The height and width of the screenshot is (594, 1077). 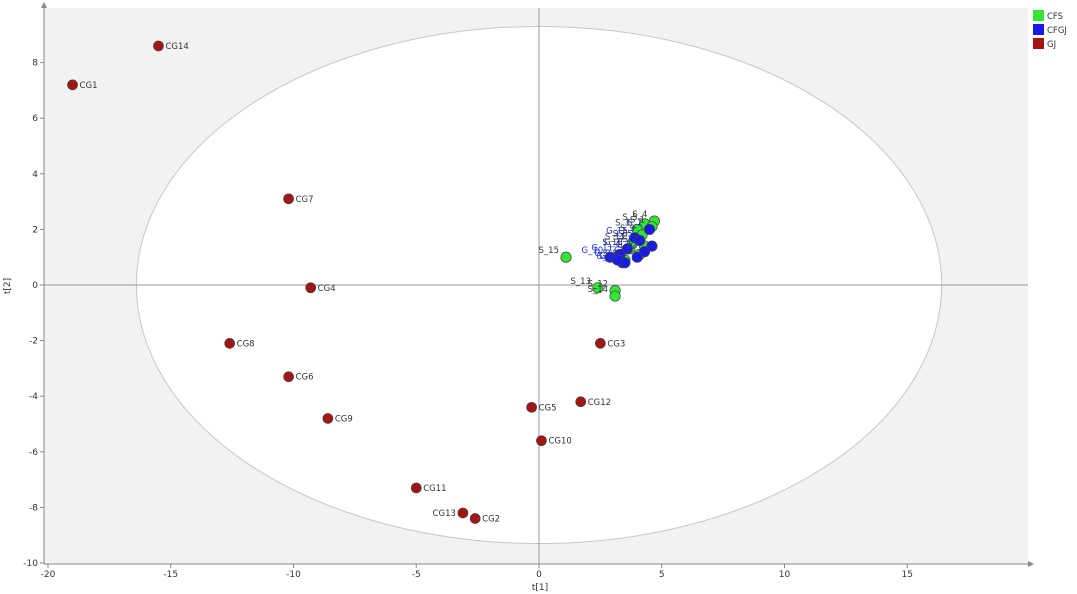 What do you see at coordinates (1055, 17) in the screenshot?
I see `legend-label-CFS: CFS` at bounding box center [1055, 17].